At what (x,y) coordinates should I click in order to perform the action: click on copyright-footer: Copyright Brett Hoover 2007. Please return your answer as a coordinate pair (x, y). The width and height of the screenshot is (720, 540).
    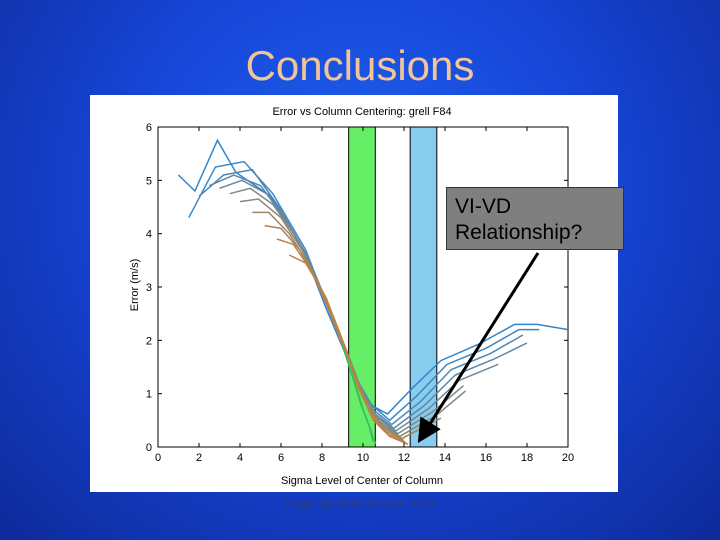
    Looking at the image, I should click on (360, 504).